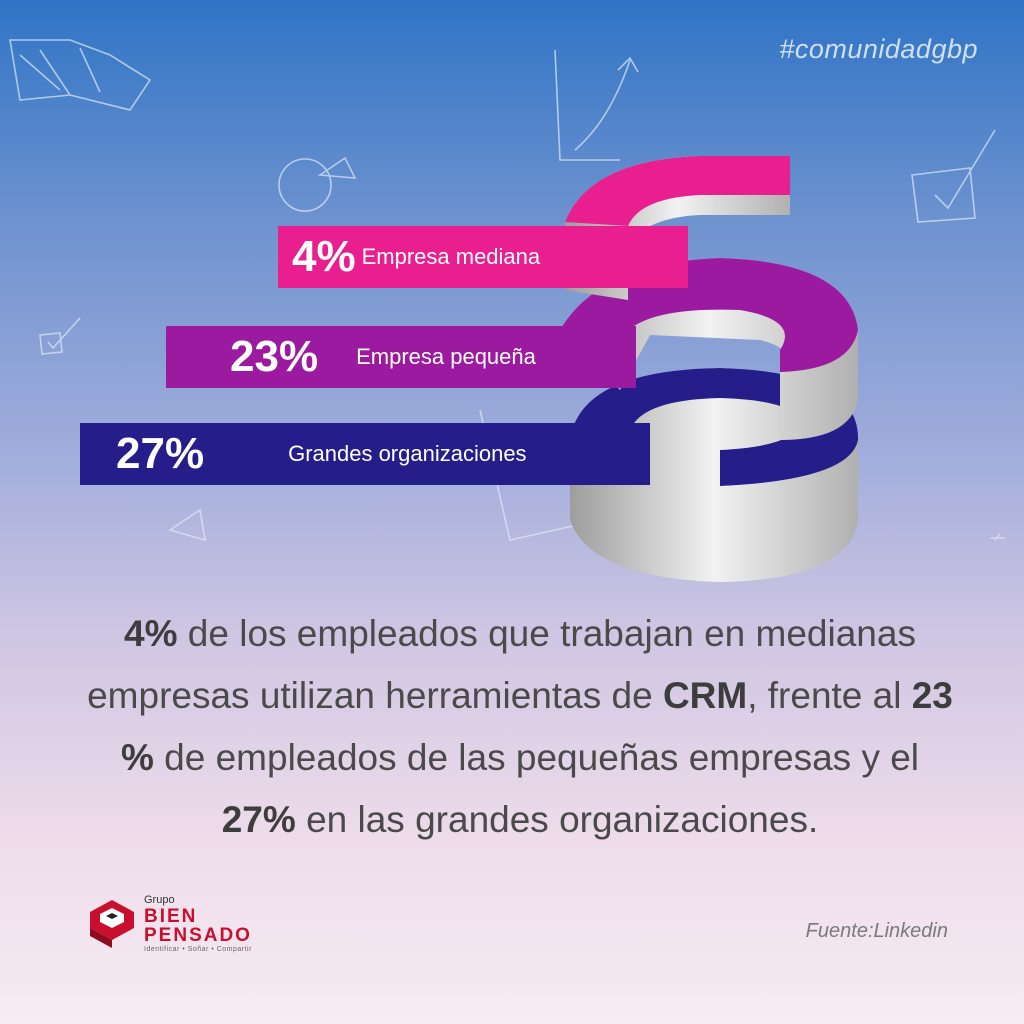 The width and height of the screenshot is (1024, 1024). Describe the element at coordinates (829, 695) in the screenshot. I see `body-text-part: , frente al` at that location.